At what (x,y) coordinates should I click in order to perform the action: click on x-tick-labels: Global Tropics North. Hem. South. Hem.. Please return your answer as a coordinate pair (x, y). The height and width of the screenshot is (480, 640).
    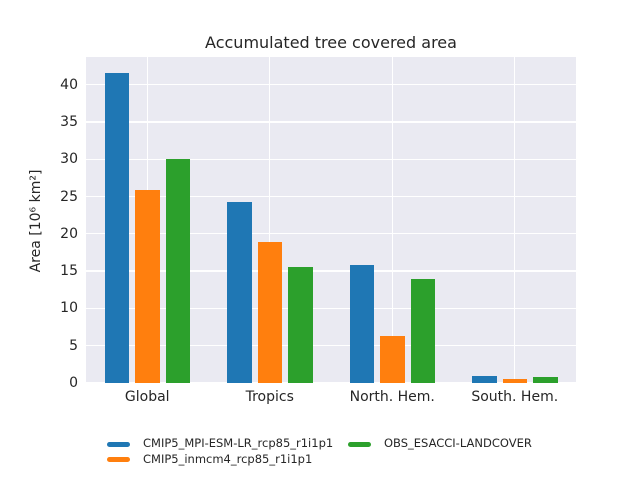
    Looking at the image, I should click on (331, 396).